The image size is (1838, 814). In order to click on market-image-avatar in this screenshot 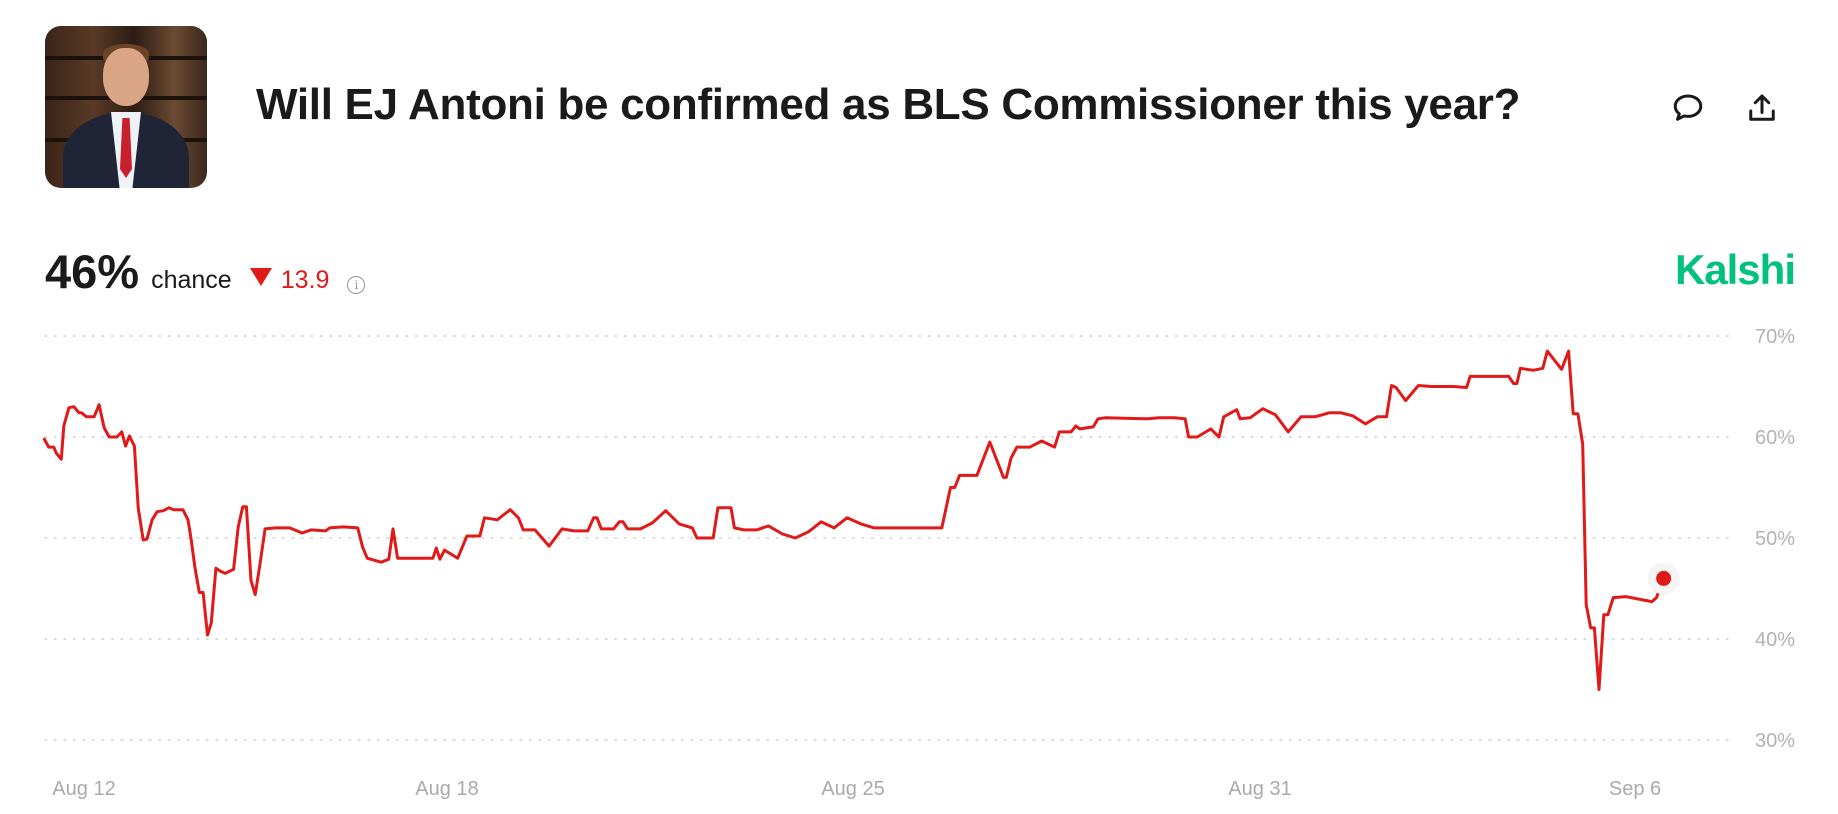, I will do `click(126, 107)`.